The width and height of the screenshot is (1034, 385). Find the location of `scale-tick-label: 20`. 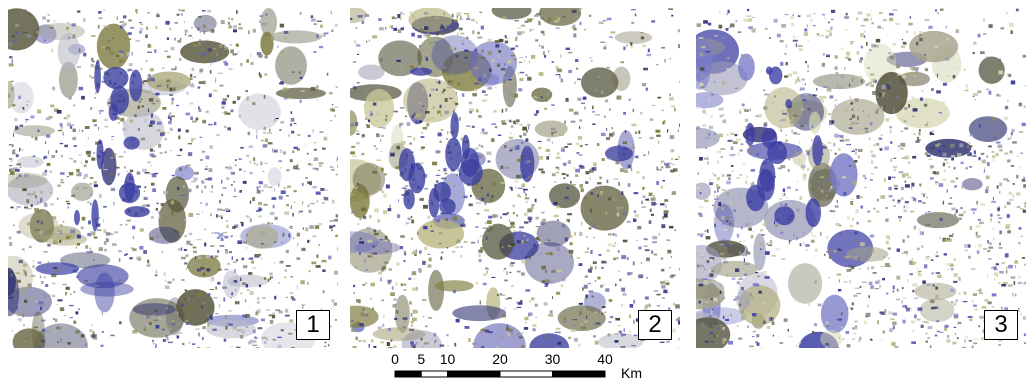

scale-tick-label: 20 is located at coordinates (500, 359).